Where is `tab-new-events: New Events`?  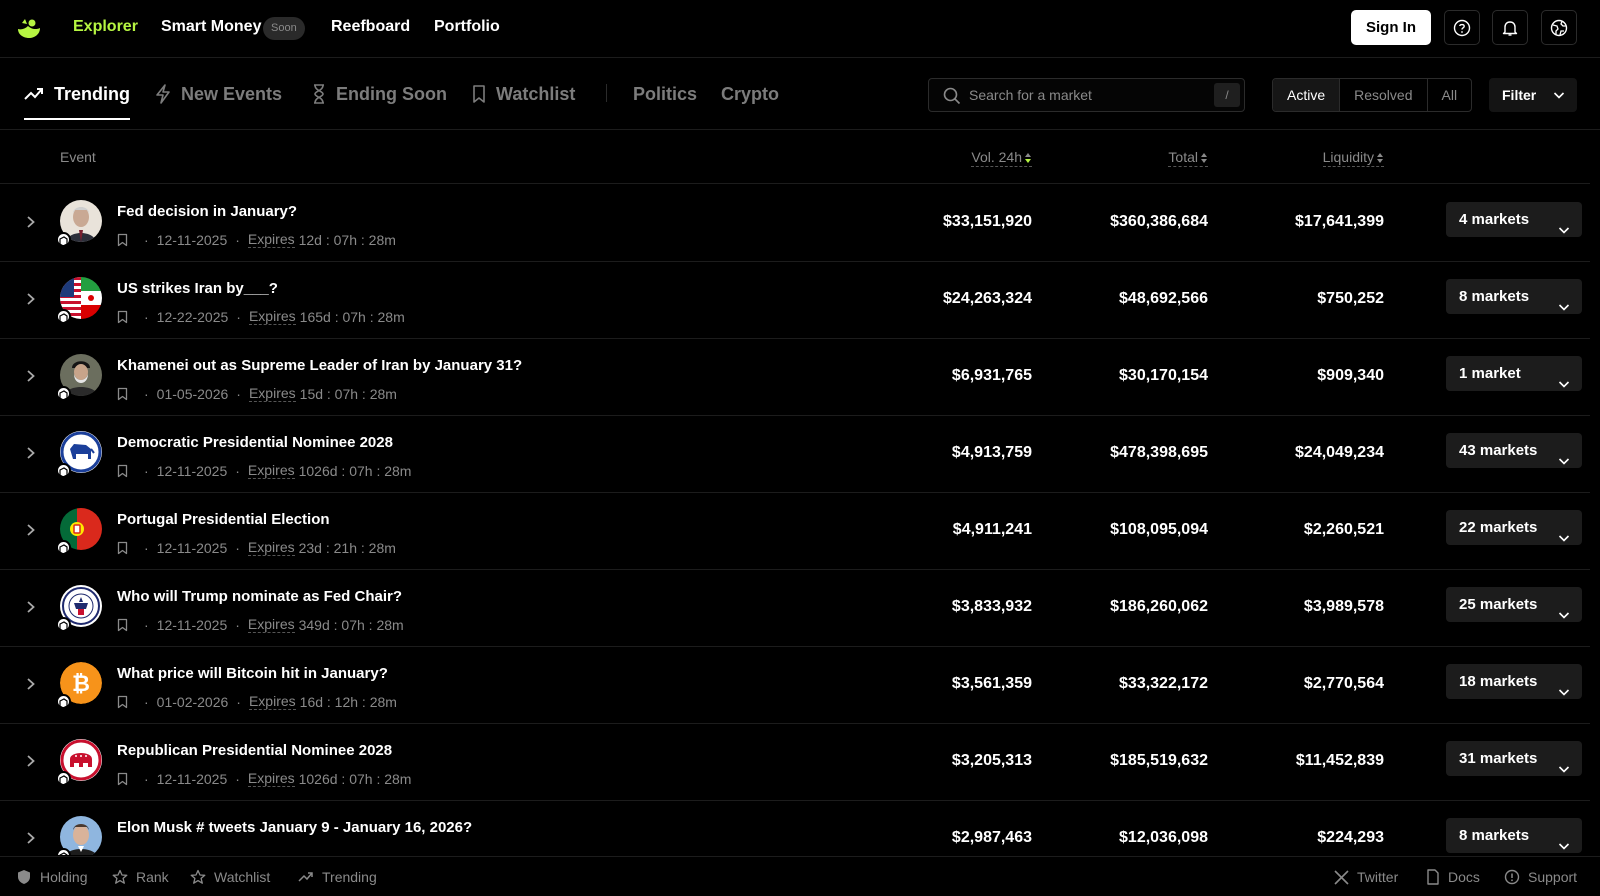
tab-new-events: New Events is located at coordinates (218, 94).